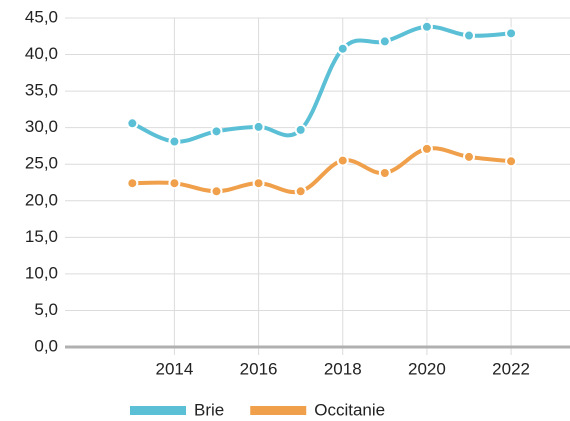 This screenshot has width=570, height=421. Describe the element at coordinates (322, 170) in the screenshot. I see `line` at that location.